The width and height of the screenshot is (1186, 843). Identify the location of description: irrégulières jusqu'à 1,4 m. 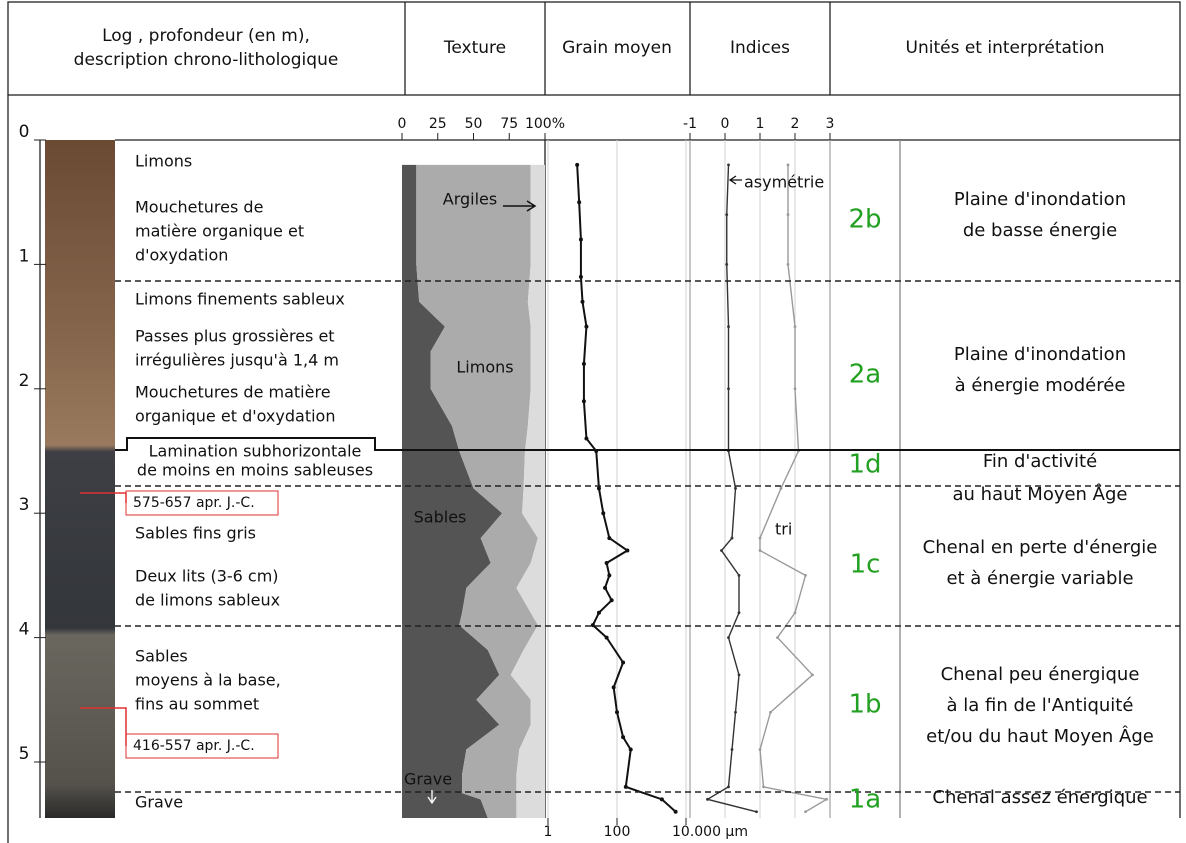
(237, 360).